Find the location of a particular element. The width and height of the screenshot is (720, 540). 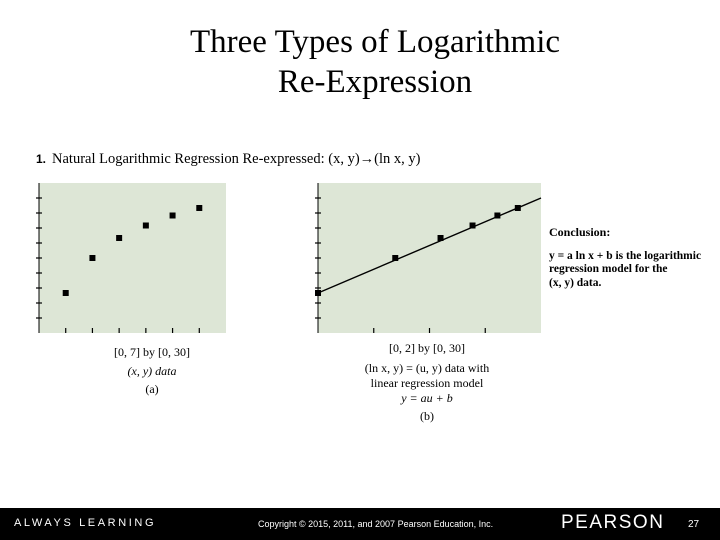

plot-b-description-2: linear regression model is located at coordinates (427, 383).